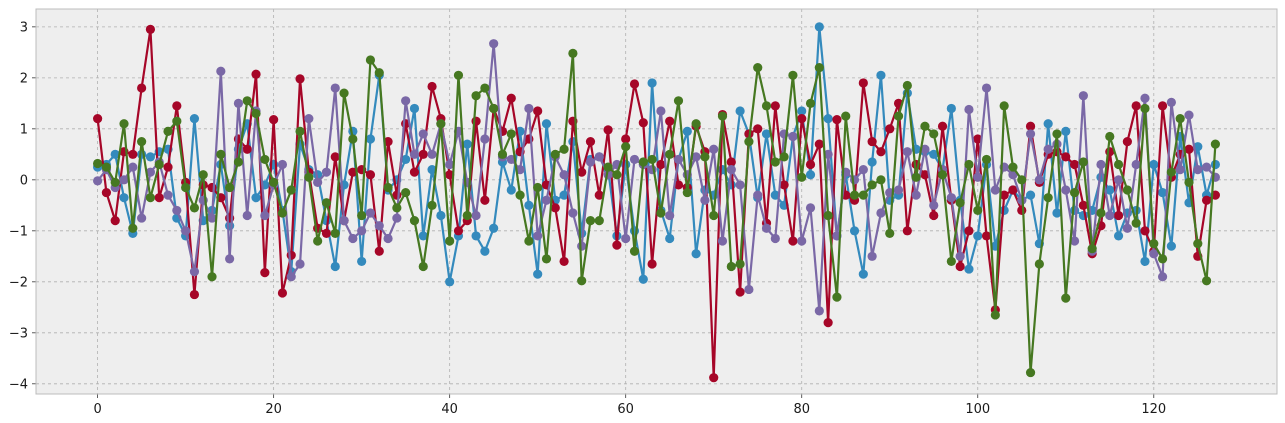  I want to click on x-tick-label: 80, so click(801, 409).